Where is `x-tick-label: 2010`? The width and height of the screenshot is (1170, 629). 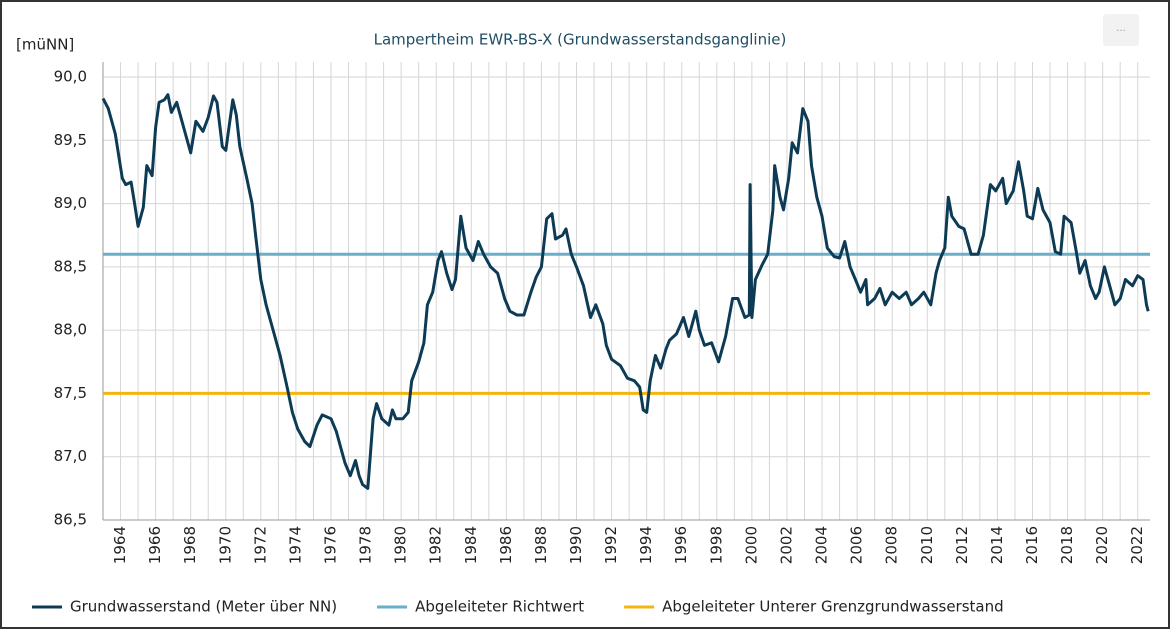
x-tick-label: 2010 is located at coordinates (927, 545).